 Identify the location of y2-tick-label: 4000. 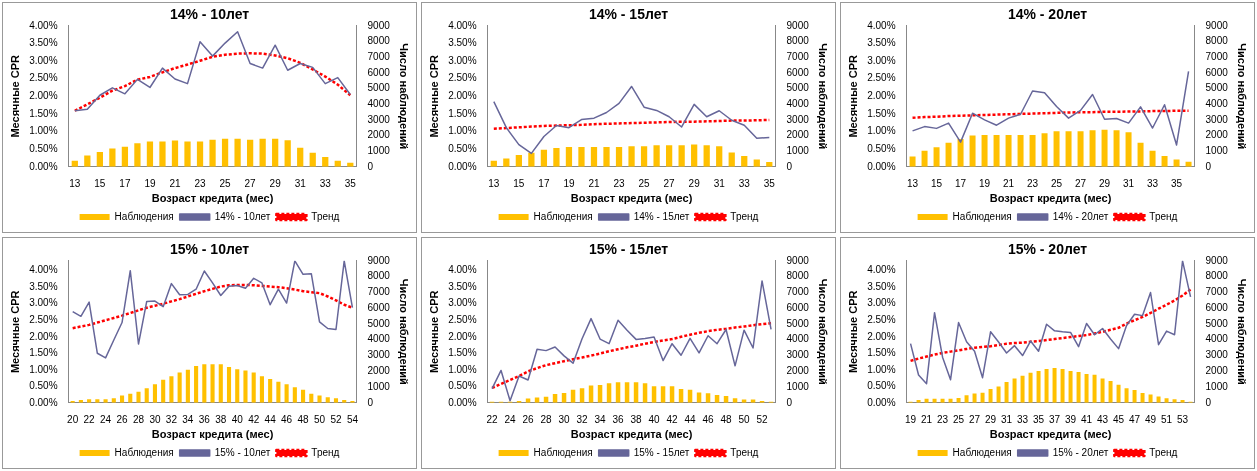
(1217, 103).